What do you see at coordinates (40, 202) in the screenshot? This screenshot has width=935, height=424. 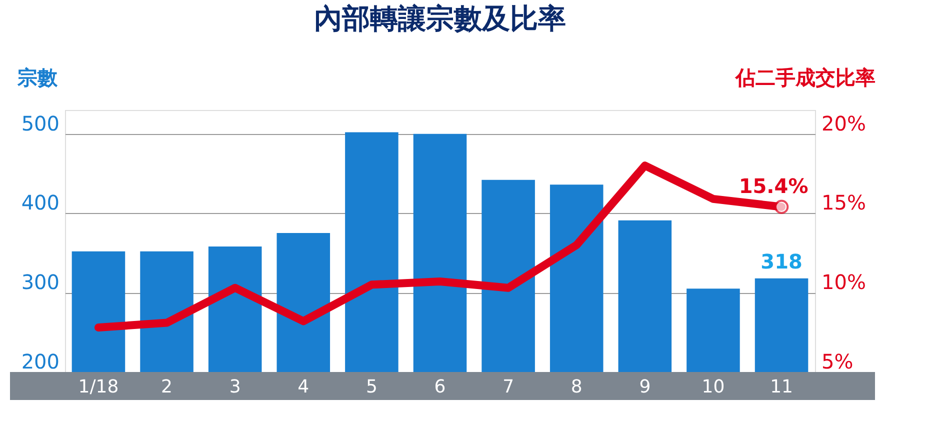 I see `y-tick-label: 400` at bounding box center [40, 202].